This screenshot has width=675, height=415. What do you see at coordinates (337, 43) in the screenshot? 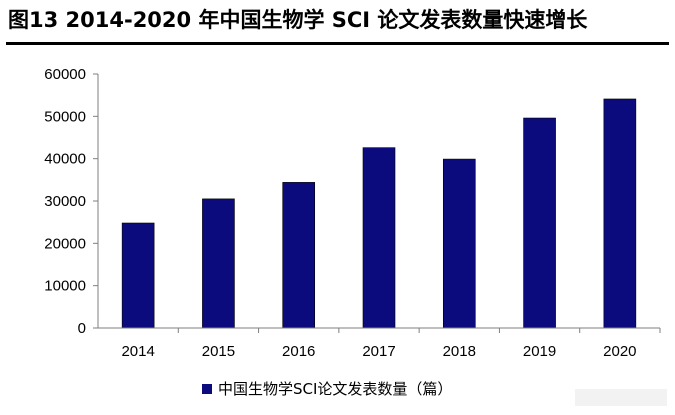
I see `title-rule` at bounding box center [337, 43].